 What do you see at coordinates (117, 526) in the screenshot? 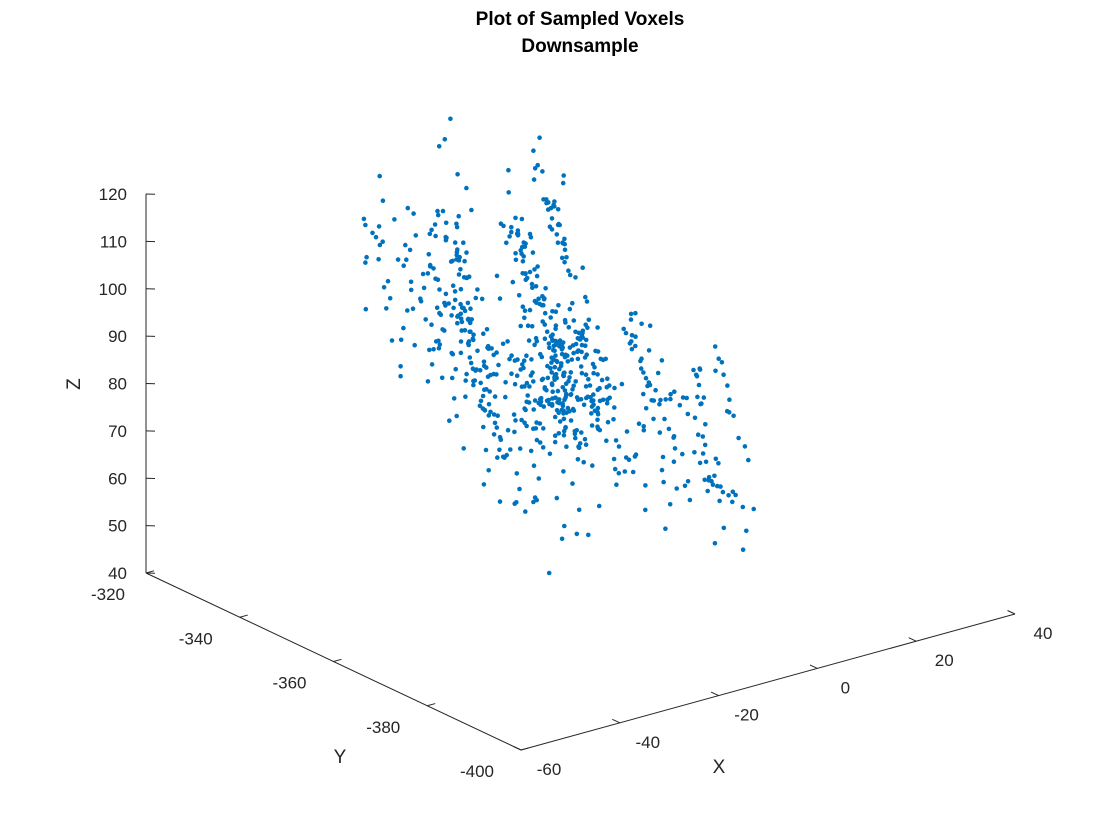
I see `z-tick-label: 50` at bounding box center [117, 526].